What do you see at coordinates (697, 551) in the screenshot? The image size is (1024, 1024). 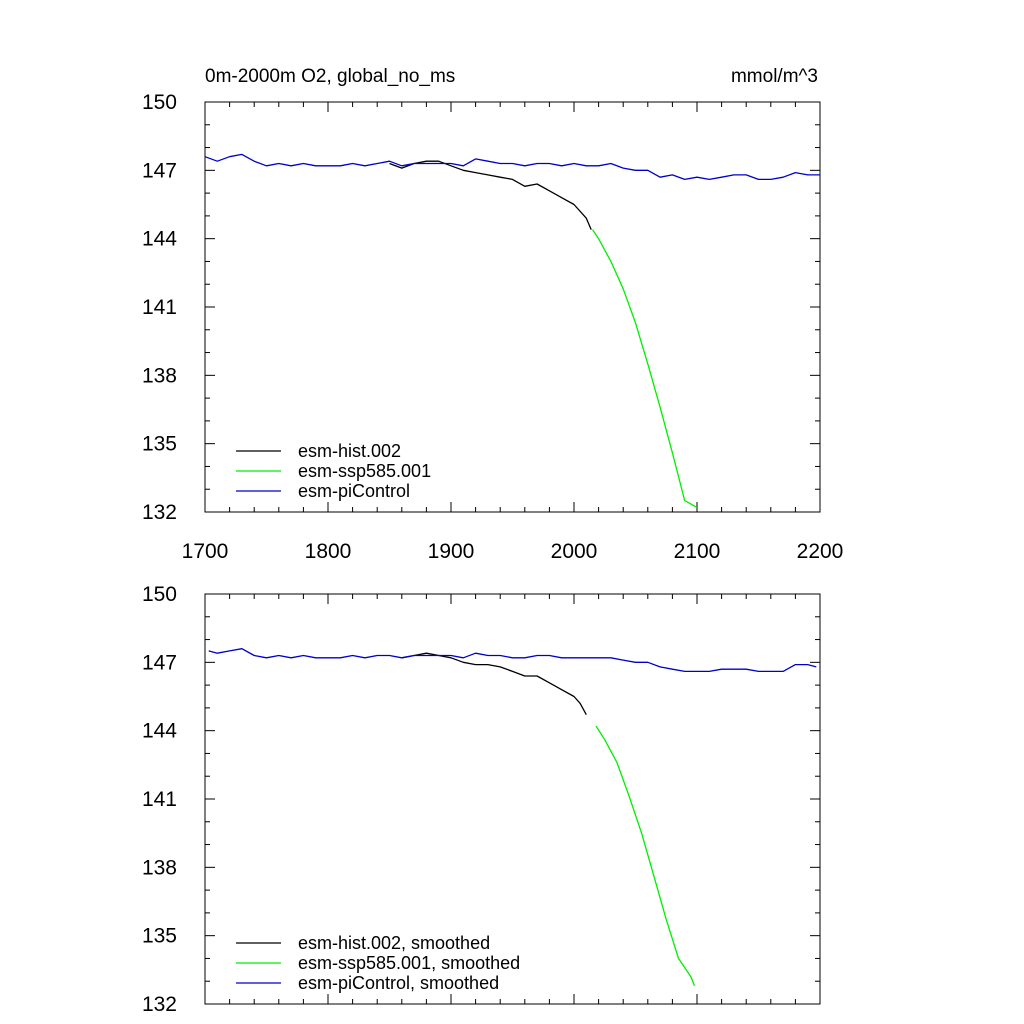 I see `x-tick-label: 2100` at bounding box center [697, 551].